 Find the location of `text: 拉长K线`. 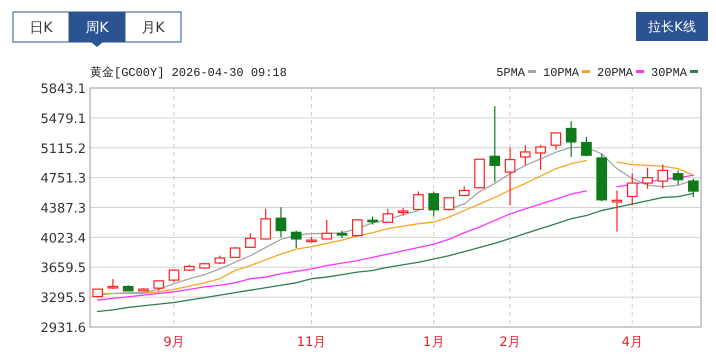

text: 拉长K线 is located at coordinates (672, 27).